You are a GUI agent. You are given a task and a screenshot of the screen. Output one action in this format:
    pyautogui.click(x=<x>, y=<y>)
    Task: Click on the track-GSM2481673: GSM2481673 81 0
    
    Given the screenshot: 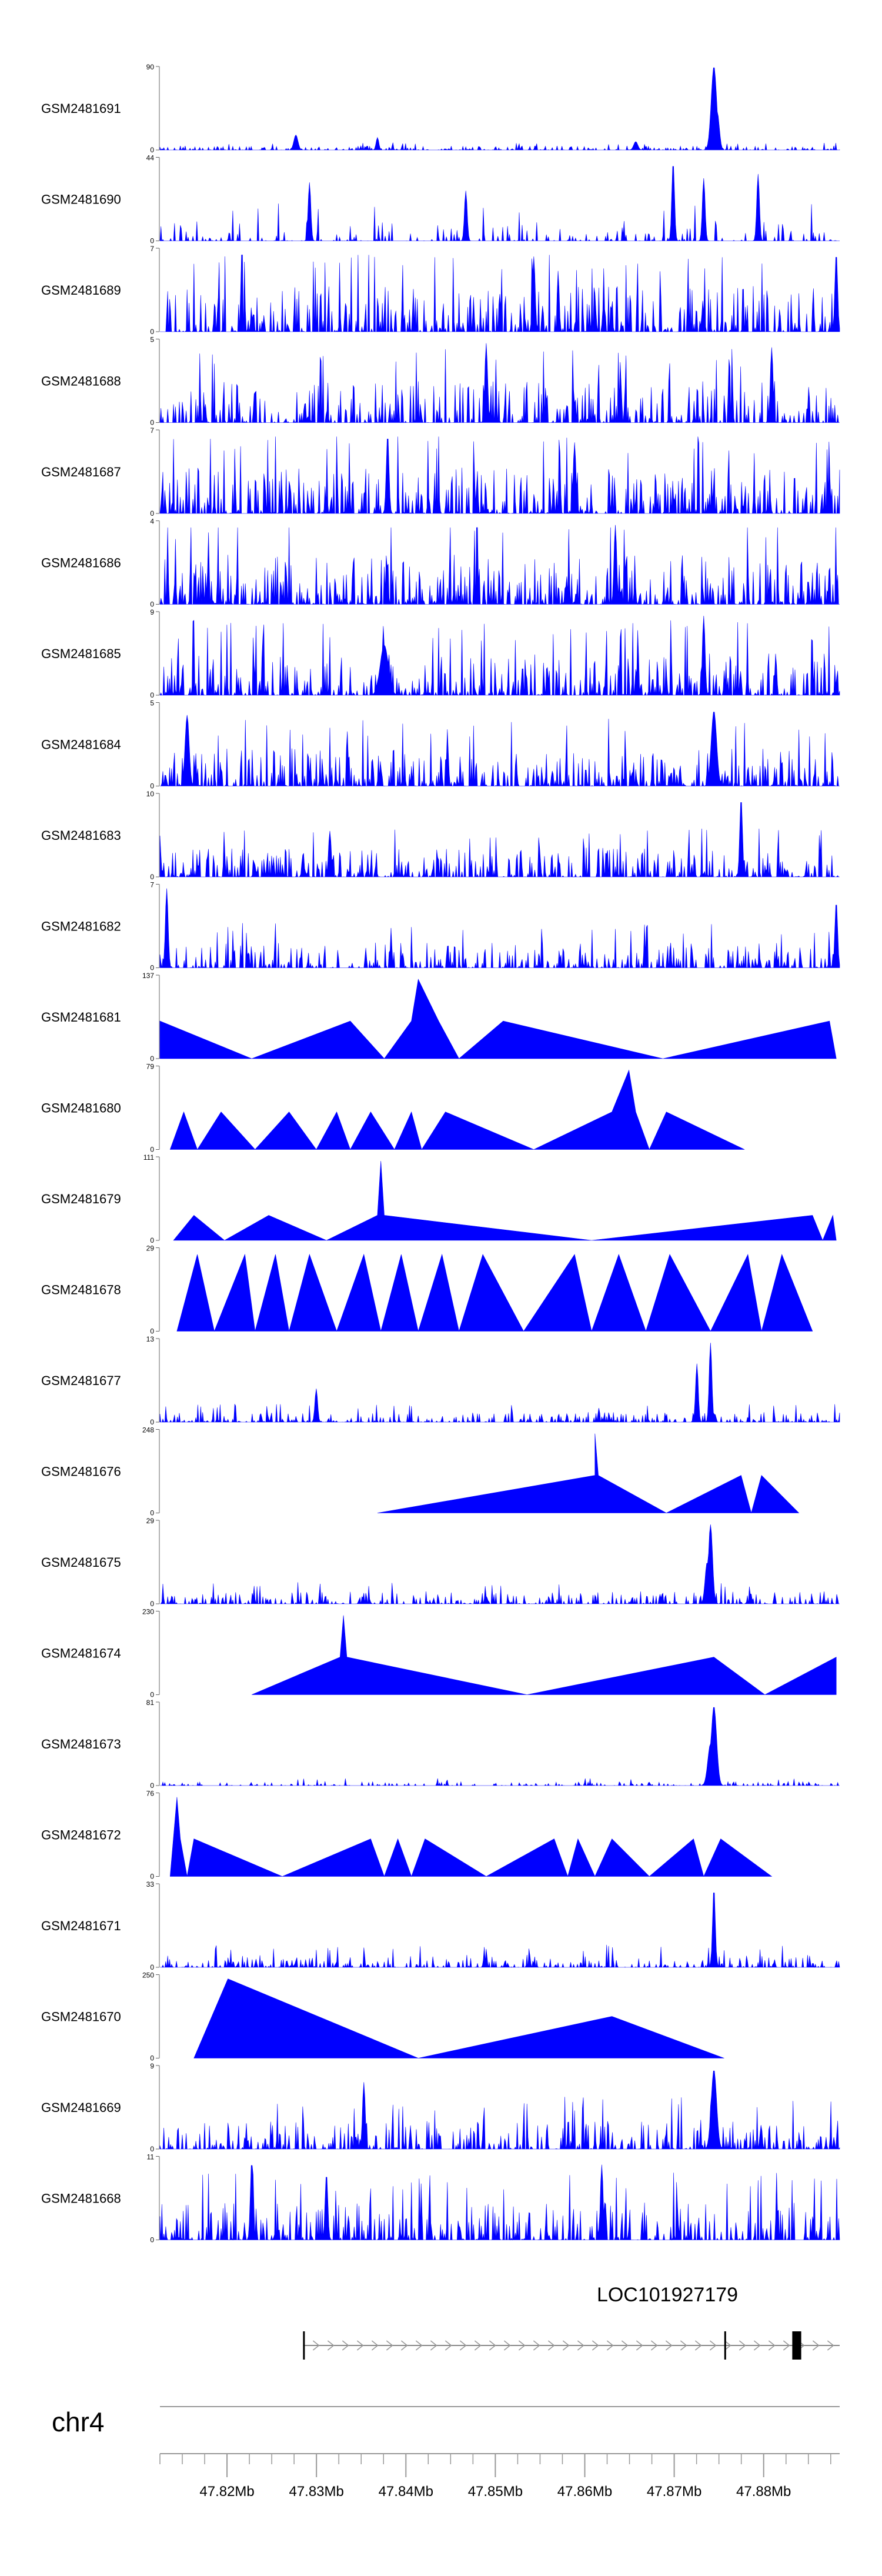 What is the action you would take?
    pyautogui.click(x=440, y=1744)
    